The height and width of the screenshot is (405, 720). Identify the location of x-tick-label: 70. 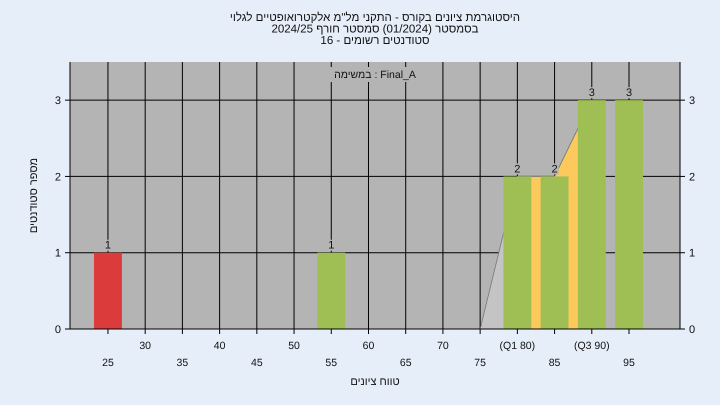
(443, 346).